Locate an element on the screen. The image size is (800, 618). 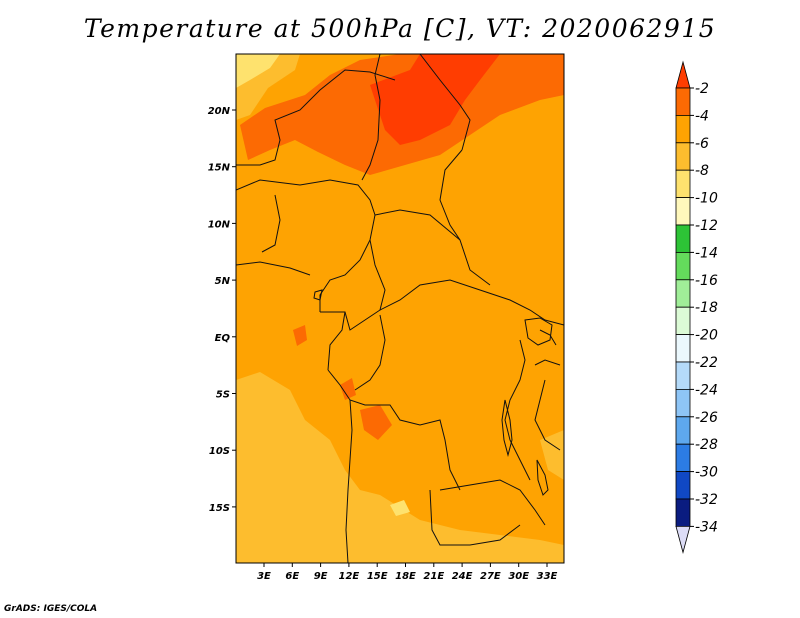
contour-minus-8-south is located at coordinates (400, 467).